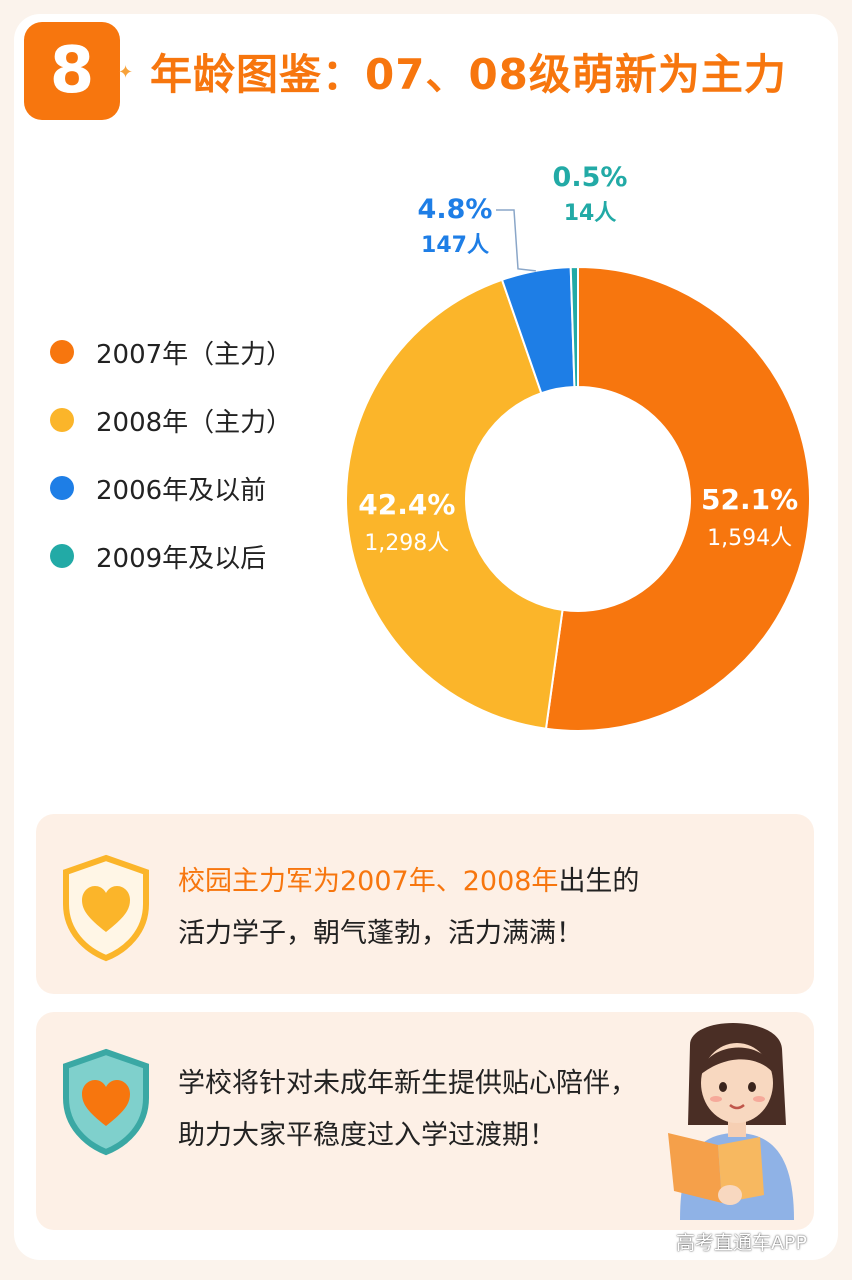 This screenshot has width=852, height=1280. I want to click on data-label-percent: 4.8%, so click(455, 209).